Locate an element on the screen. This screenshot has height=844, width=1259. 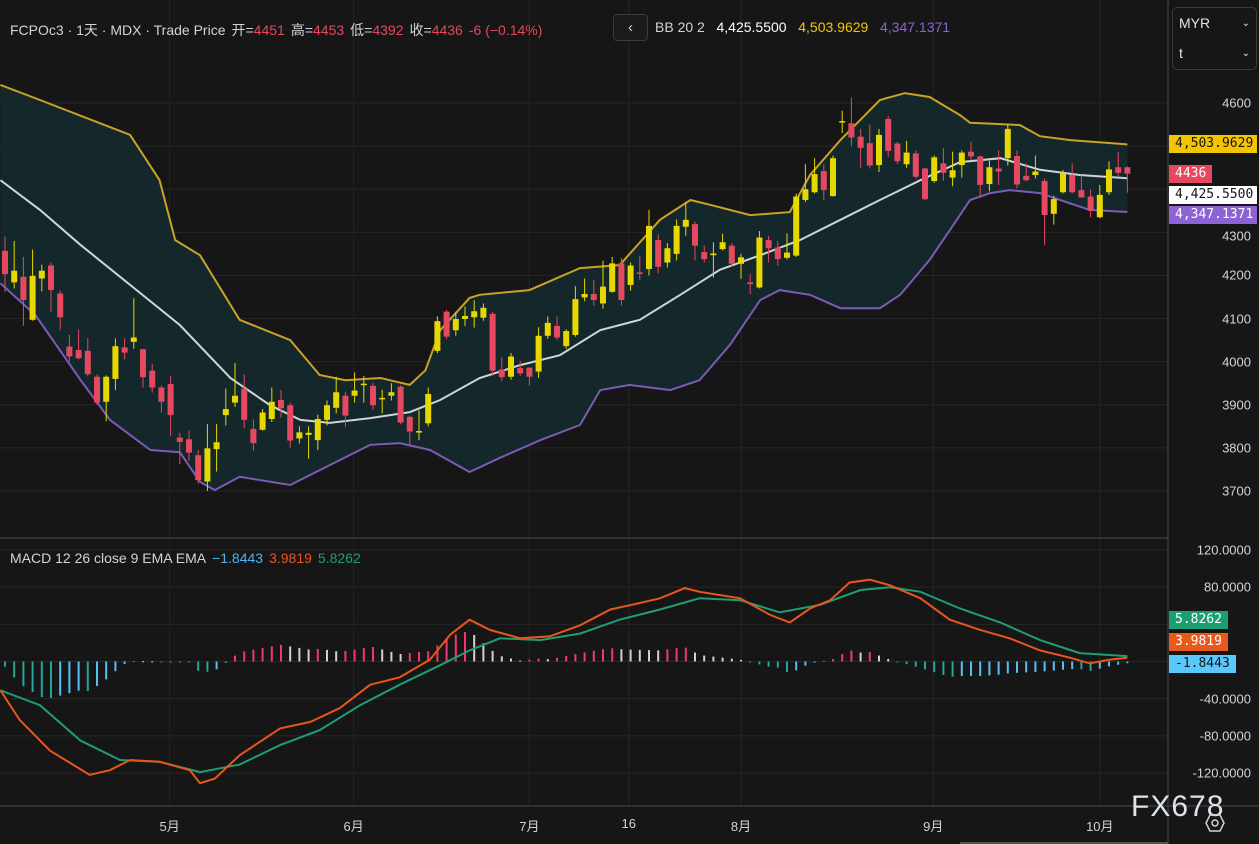
currency-value: MYR is located at coordinates (1195, 23).